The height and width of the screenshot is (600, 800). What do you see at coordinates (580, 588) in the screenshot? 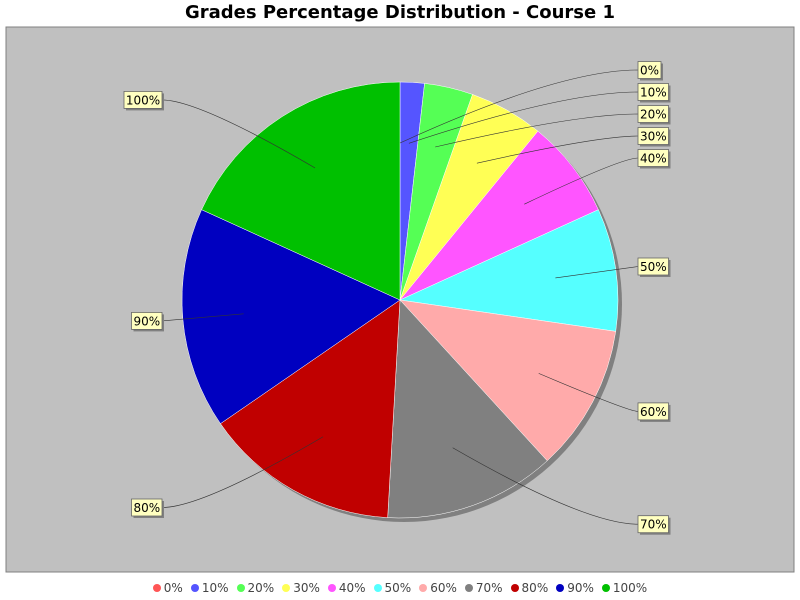
I see `legend-label: 90%` at bounding box center [580, 588].